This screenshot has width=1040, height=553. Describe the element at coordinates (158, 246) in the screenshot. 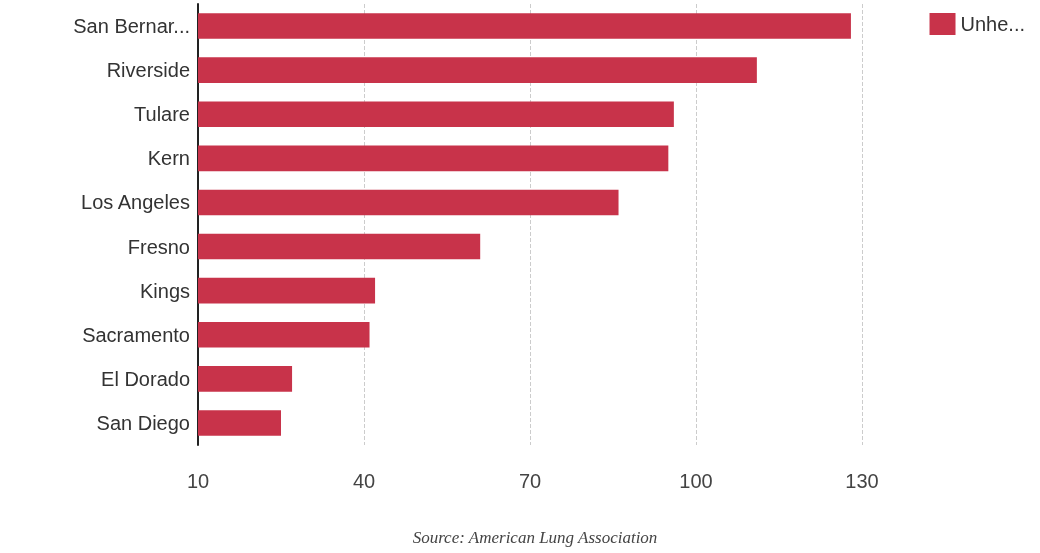

I see `y-tick-label: Fresno` at that location.